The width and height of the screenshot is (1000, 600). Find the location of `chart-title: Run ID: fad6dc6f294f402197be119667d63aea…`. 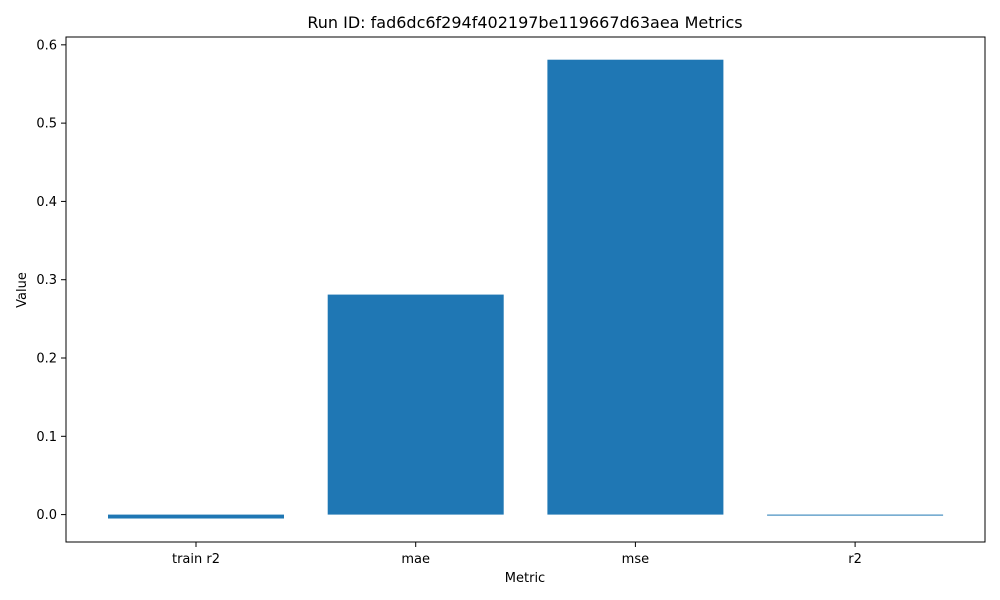

chart-title: Run ID: fad6dc6f294f402197be119667d63aea… is located at coordinates (524, 22).